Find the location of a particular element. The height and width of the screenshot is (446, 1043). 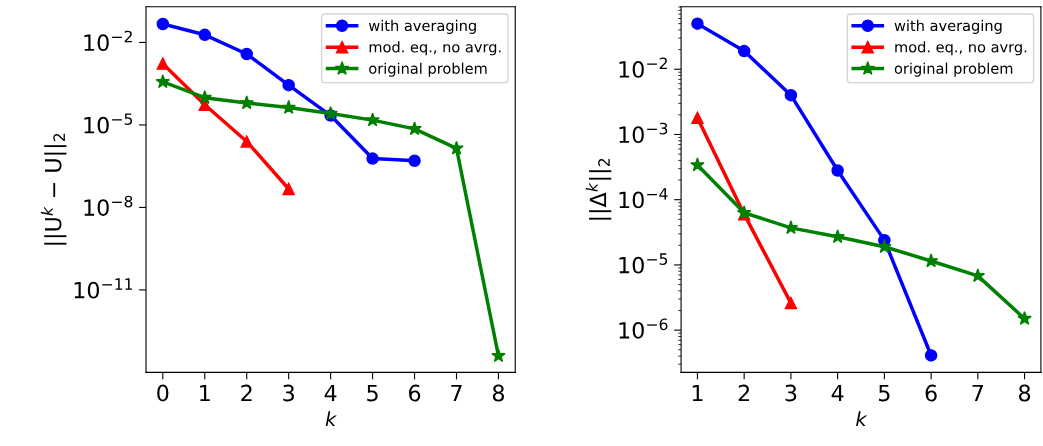

y-tick-label: 10$^{−11}$ is located at coordinates (103, 288).